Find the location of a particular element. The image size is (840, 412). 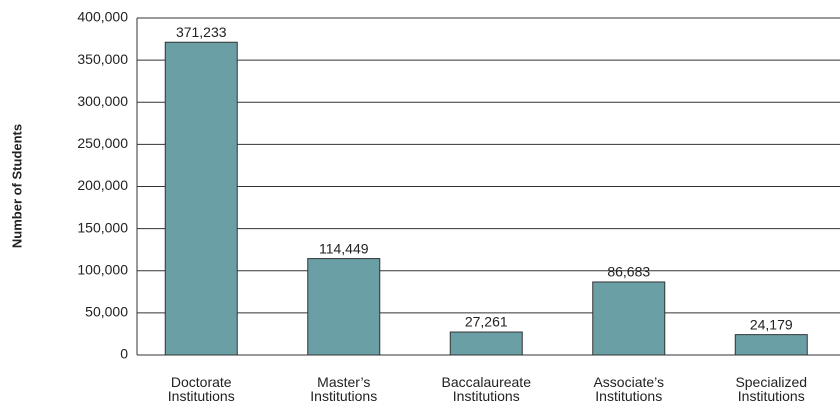

value-label: 24,179 is located at coordinates (771, 324).